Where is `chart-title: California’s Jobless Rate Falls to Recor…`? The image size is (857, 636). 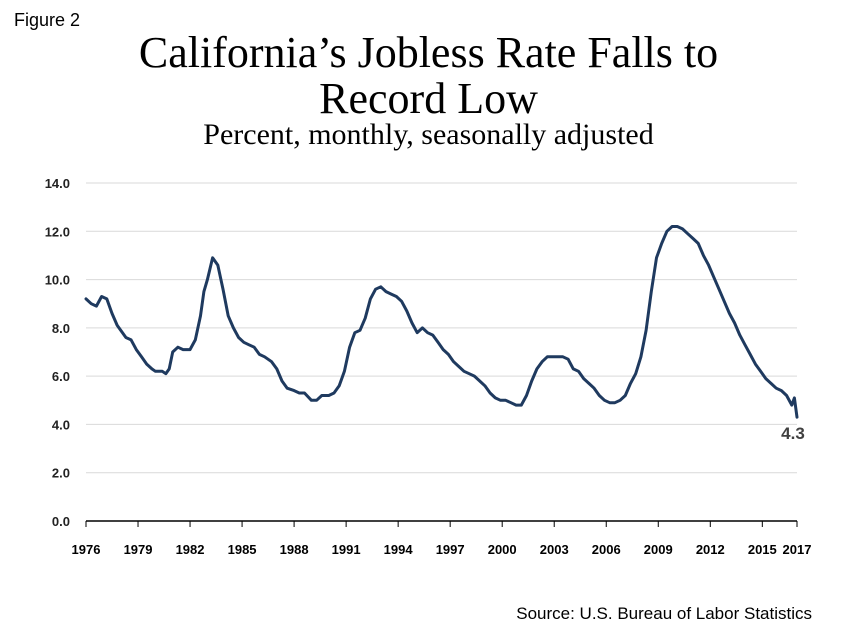
chart-title: California’s Jobless Rate Falls to Recor… is located at coordinates (428, 76).